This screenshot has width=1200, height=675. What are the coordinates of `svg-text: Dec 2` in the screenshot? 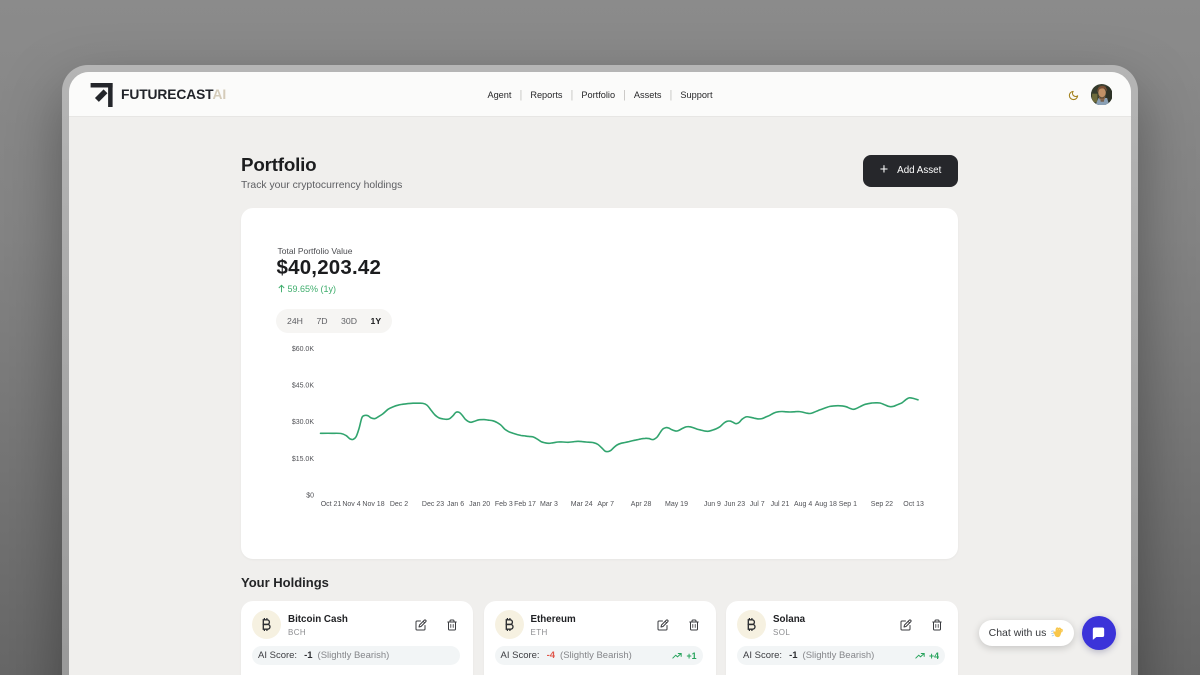 It's located at (399, 504).